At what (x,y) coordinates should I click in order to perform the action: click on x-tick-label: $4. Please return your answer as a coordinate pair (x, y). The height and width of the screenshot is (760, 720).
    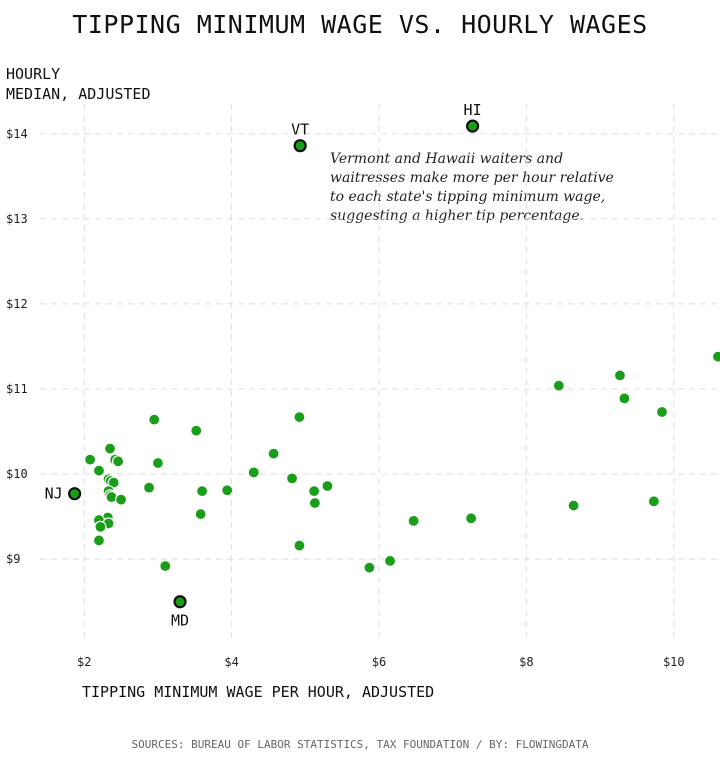
    Looking at the image, I should click on (231, 662).